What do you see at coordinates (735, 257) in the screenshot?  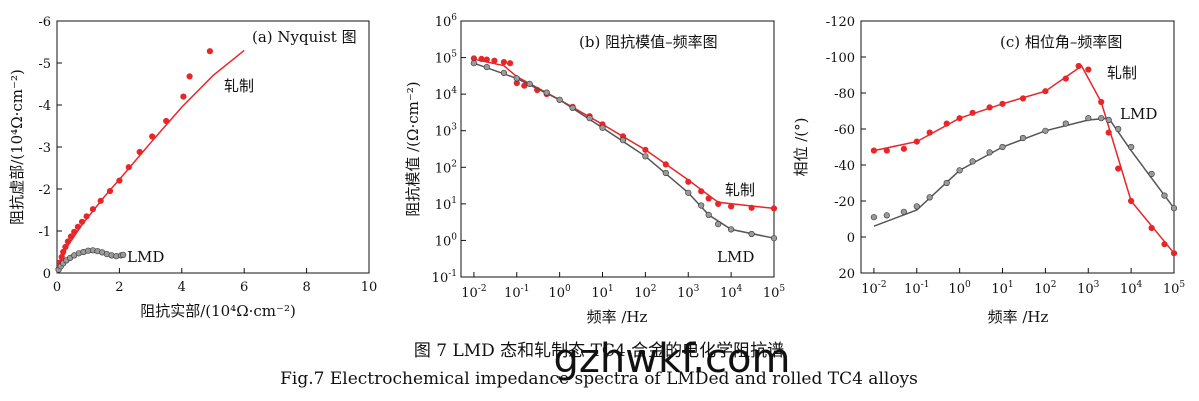 I see `panel-b-label-lmd: LMD` at bounding box center [735, 257].